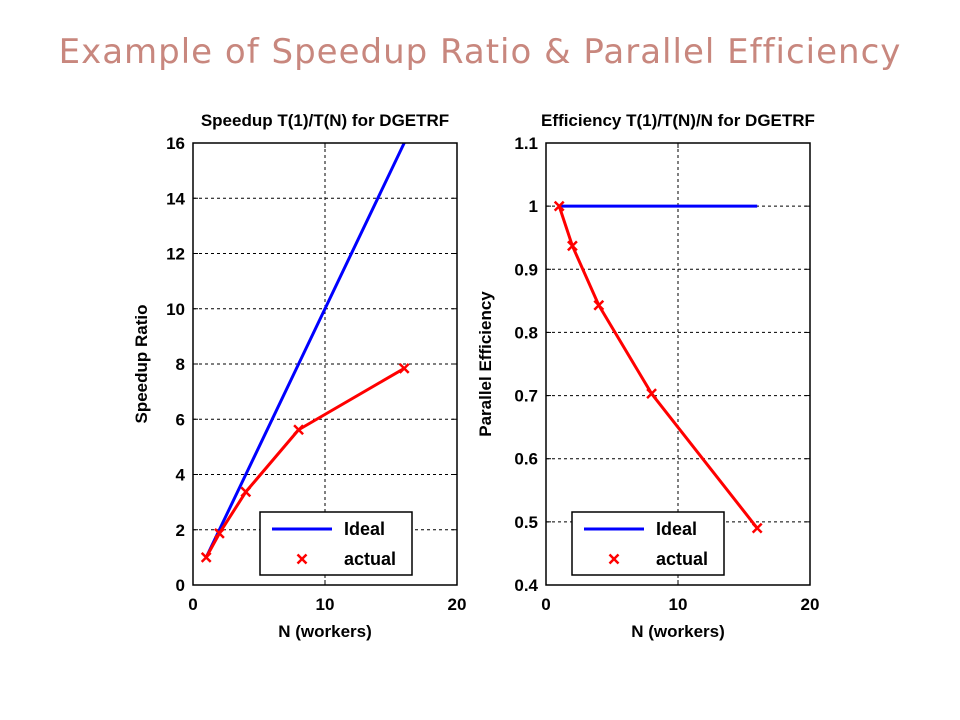 The width and height of the screenshot is (960, 720). What do you see at coordinates (180, 585) in the screenshot?
I see `chart-1-y-tick-label: 0` at bounding box center [180, 585].